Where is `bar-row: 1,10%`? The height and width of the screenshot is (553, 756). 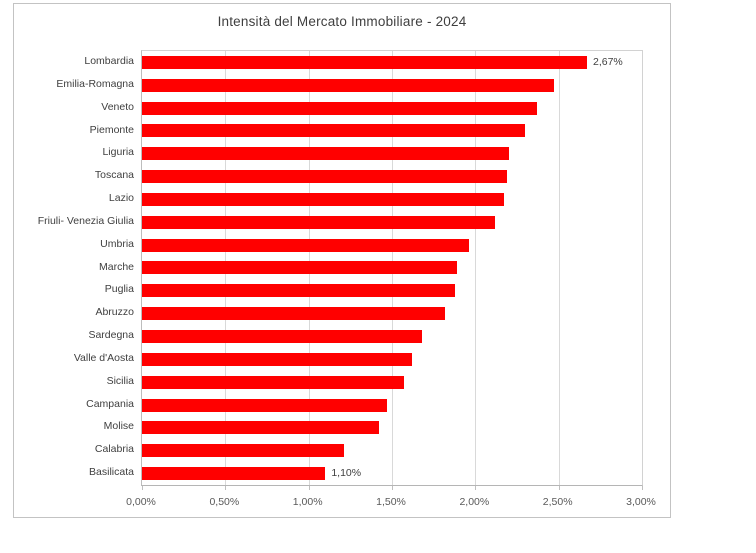 bar-row: 1,10% is located at coordinates (392, 473).